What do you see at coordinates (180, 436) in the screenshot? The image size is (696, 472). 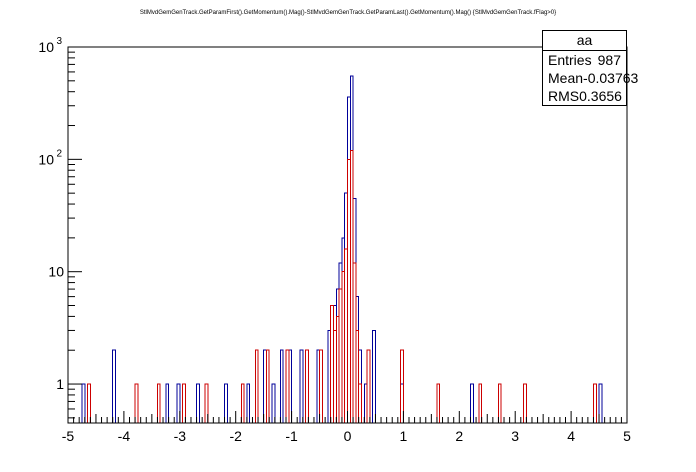 I see `x-tick-label: -3` at bounding box center [180, 436].